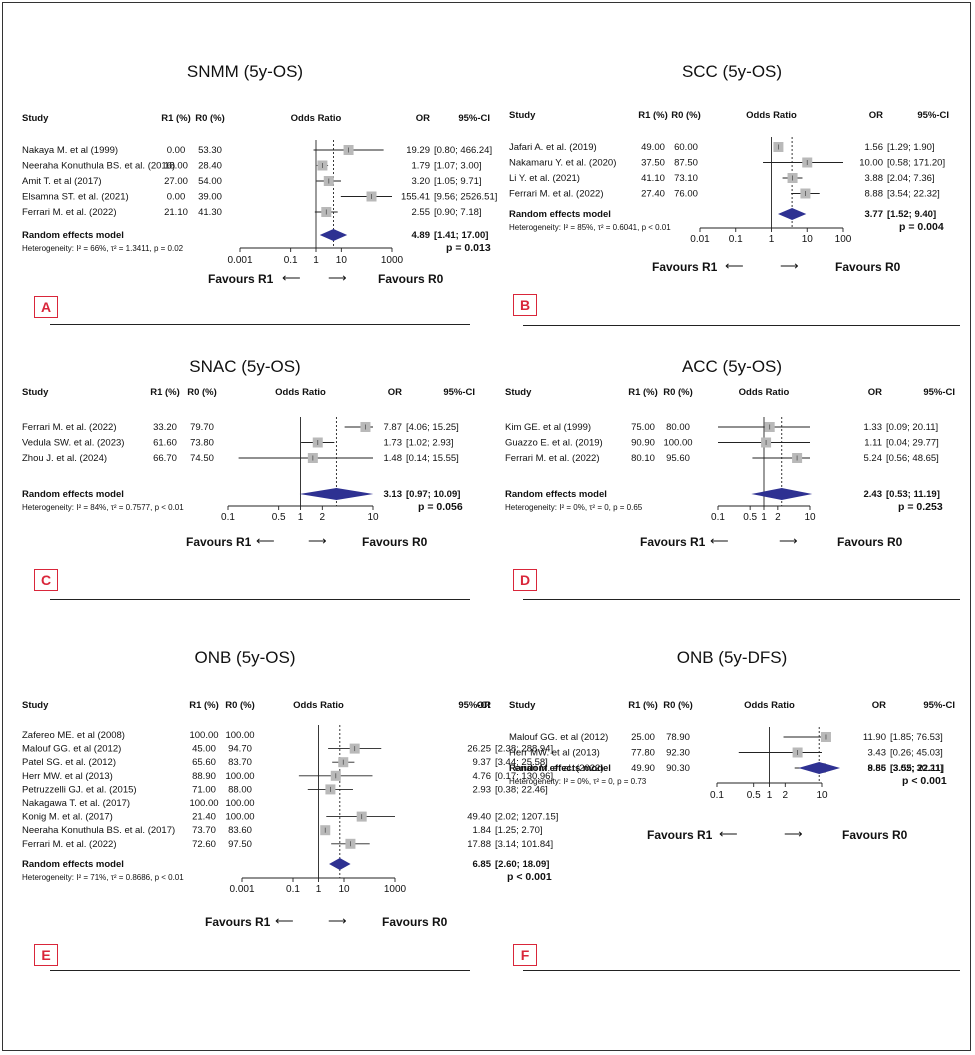  What do you see at coordinates (240, 830) in the screenshot?
I see `r0-value: 83.60` at bounding box center [240, 830].